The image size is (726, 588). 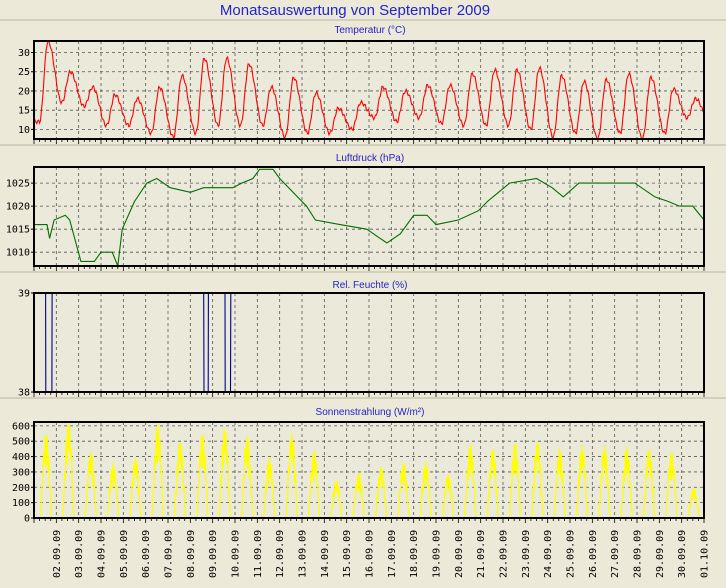 What do you see at coordinates (280, 554) in the screenshot?
I see `x-tick-label: 12.09.09` at bounding box center [280, 554].